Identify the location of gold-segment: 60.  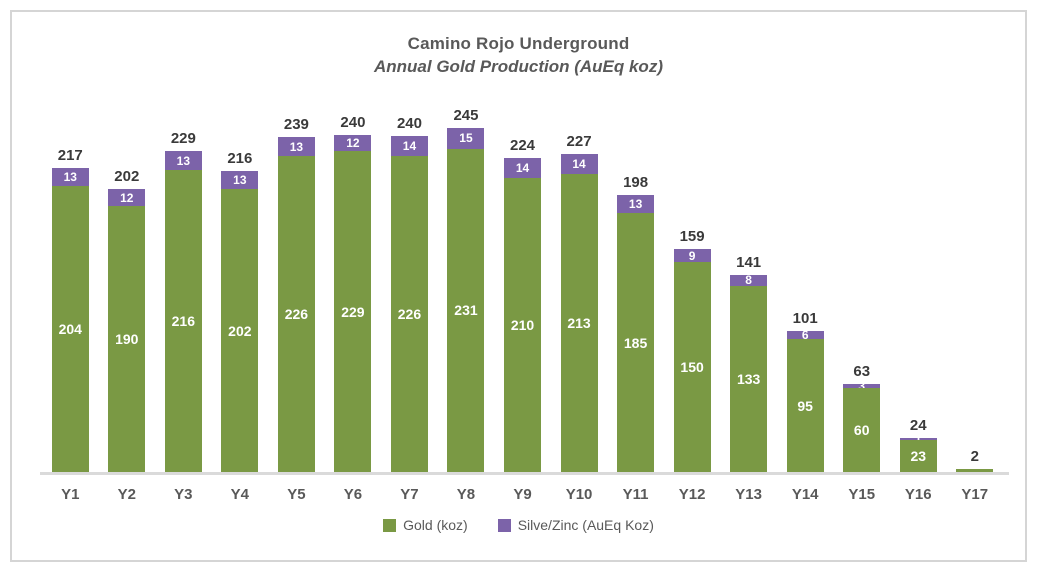
(862, 430).